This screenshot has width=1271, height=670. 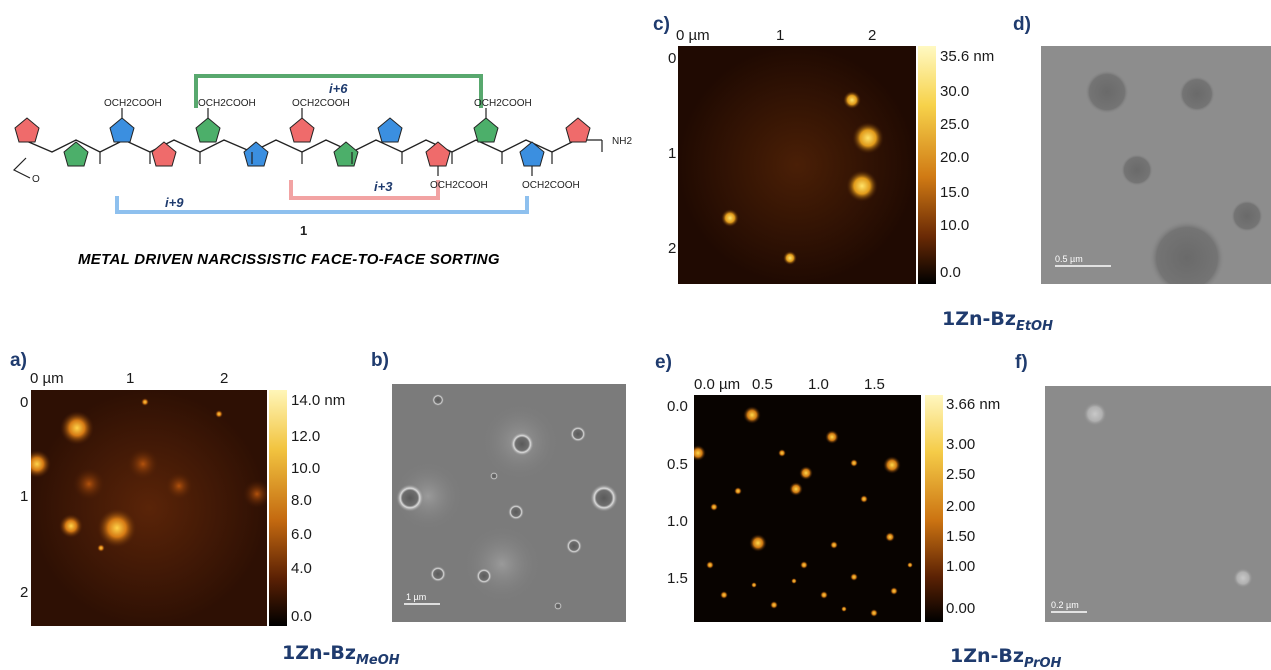 I want to click on panel-b-label: b), so click(x=380, y=360).